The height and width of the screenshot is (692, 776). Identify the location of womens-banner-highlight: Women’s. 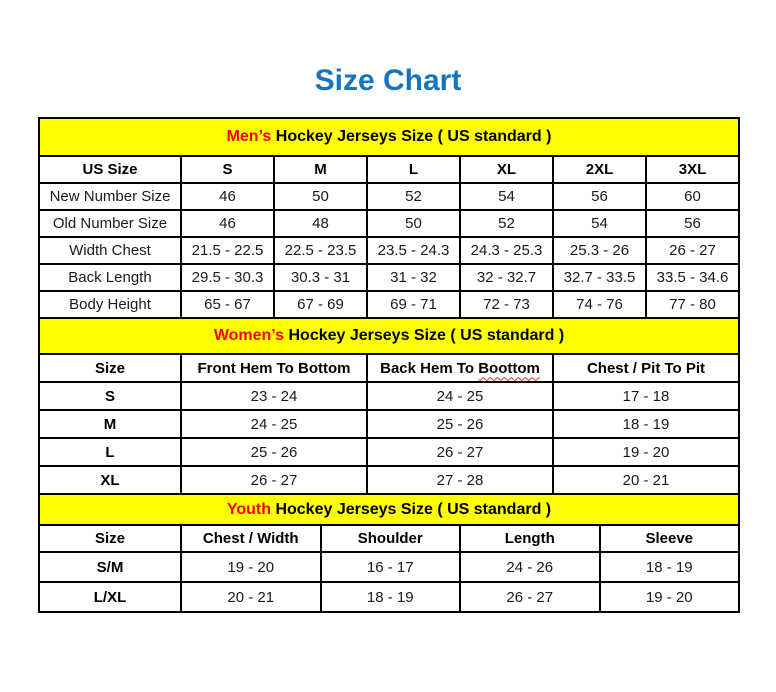
(249, 335).